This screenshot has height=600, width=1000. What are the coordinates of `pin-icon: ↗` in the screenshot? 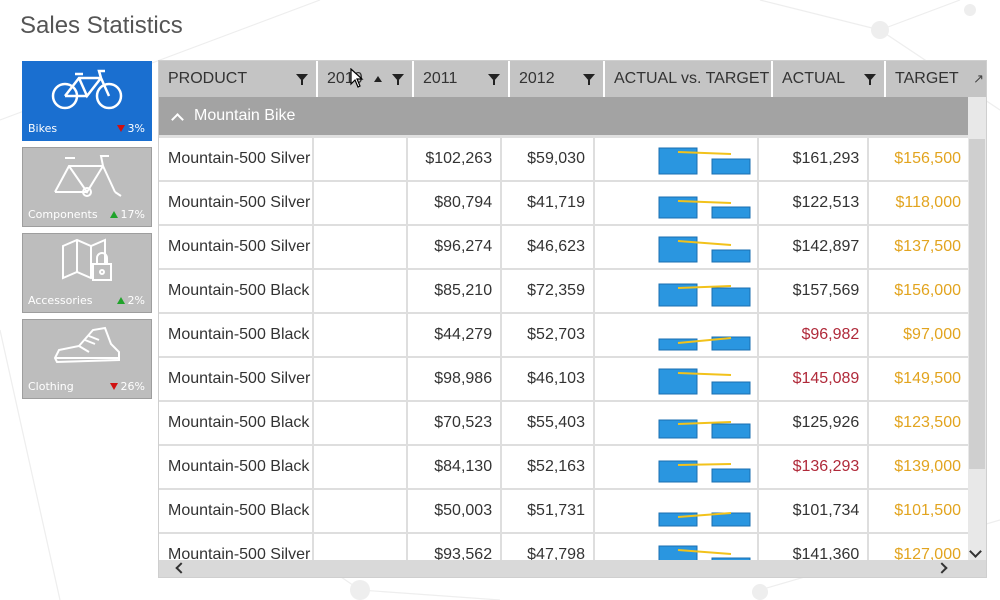 It's located at (978, 78).